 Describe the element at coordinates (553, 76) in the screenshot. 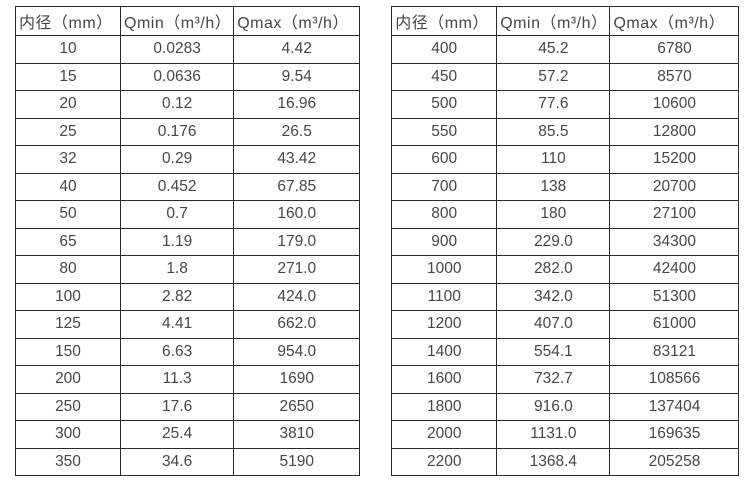

I see `table-cell: 57.2` at that location.